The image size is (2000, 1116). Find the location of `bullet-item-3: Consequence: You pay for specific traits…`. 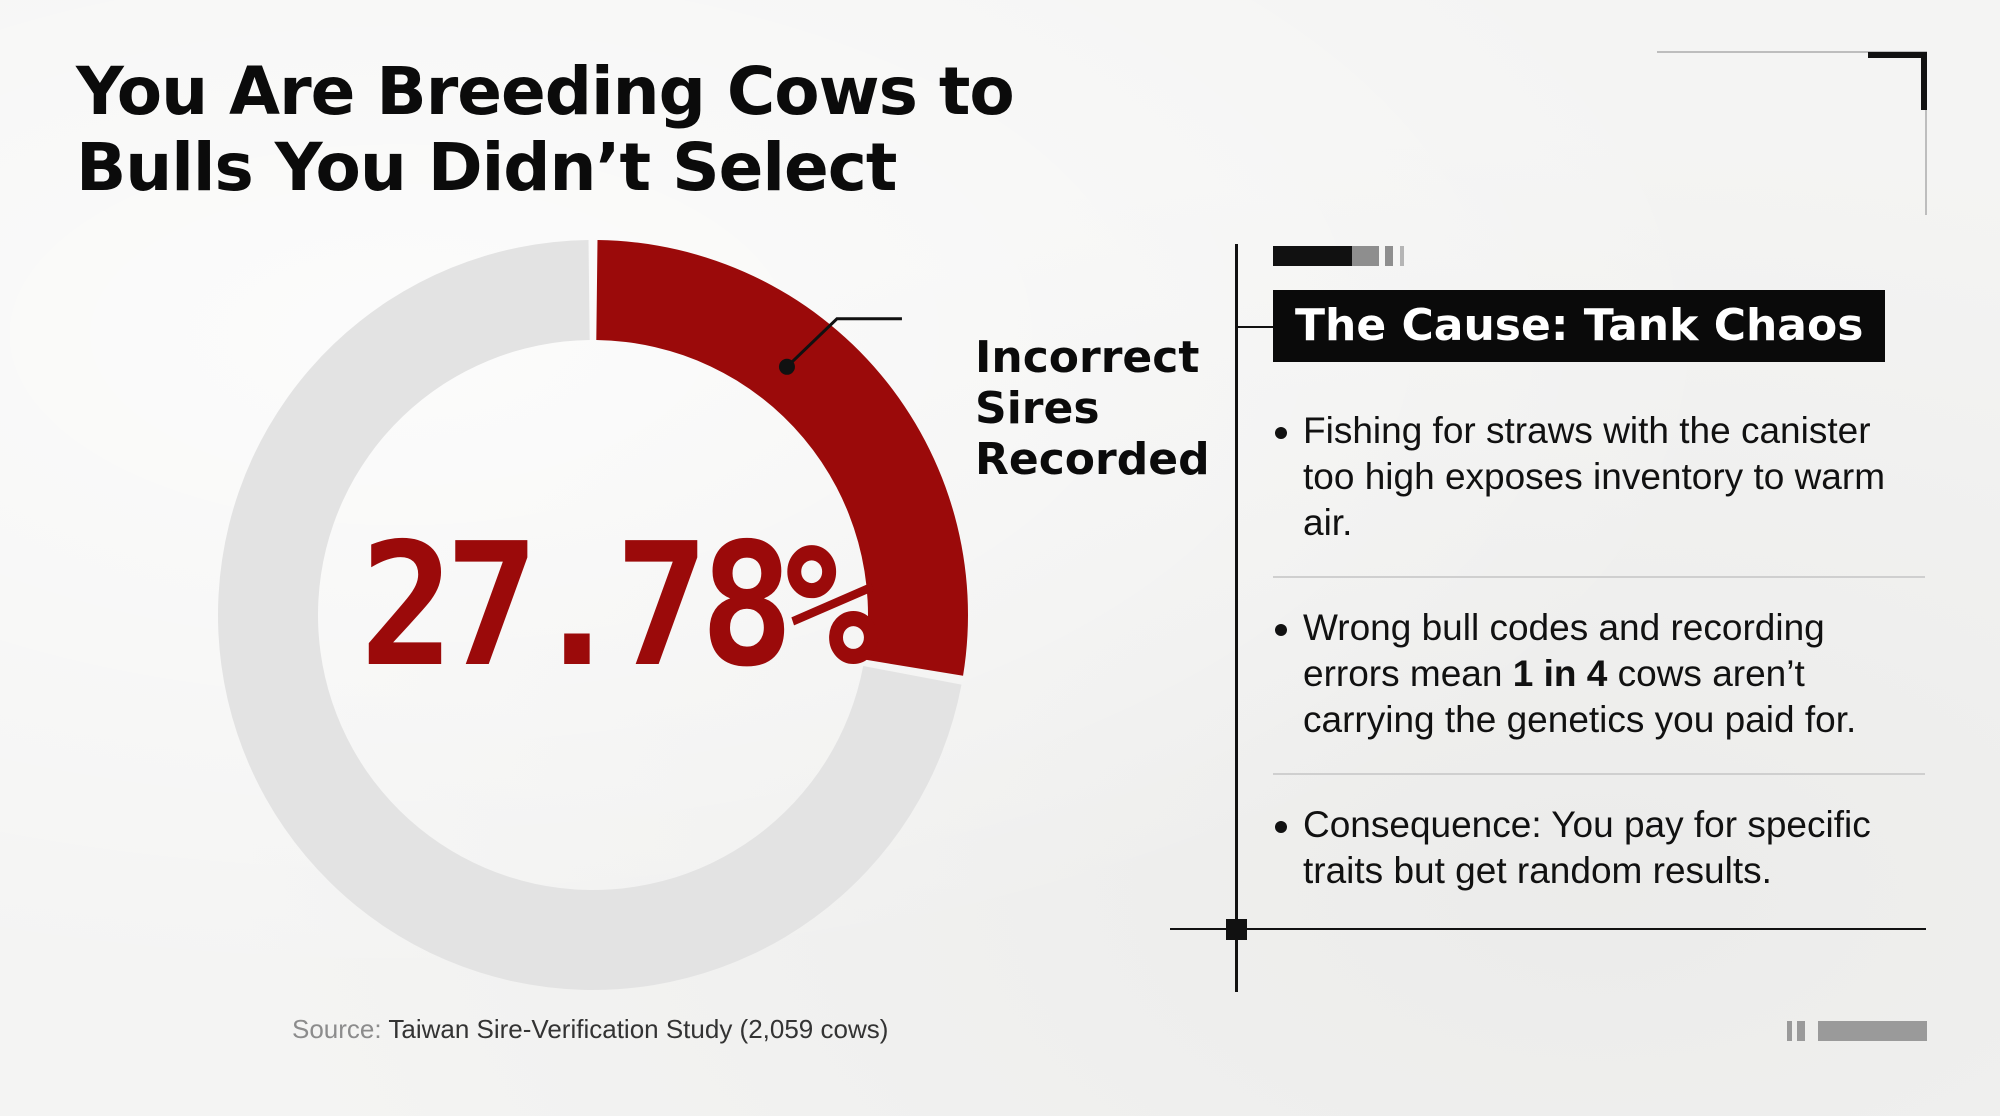

bullet-item-3: Consequence: You pay for specific traits… is located at coordinates (1601, 848).